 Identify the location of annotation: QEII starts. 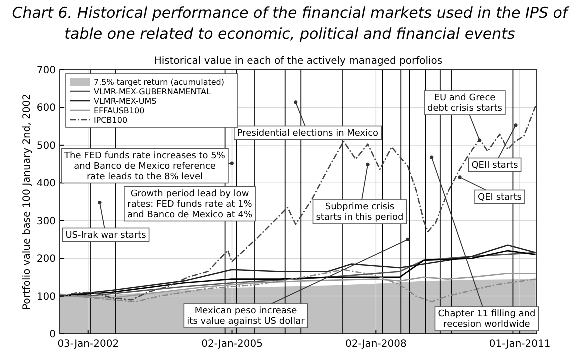
(495, 165).